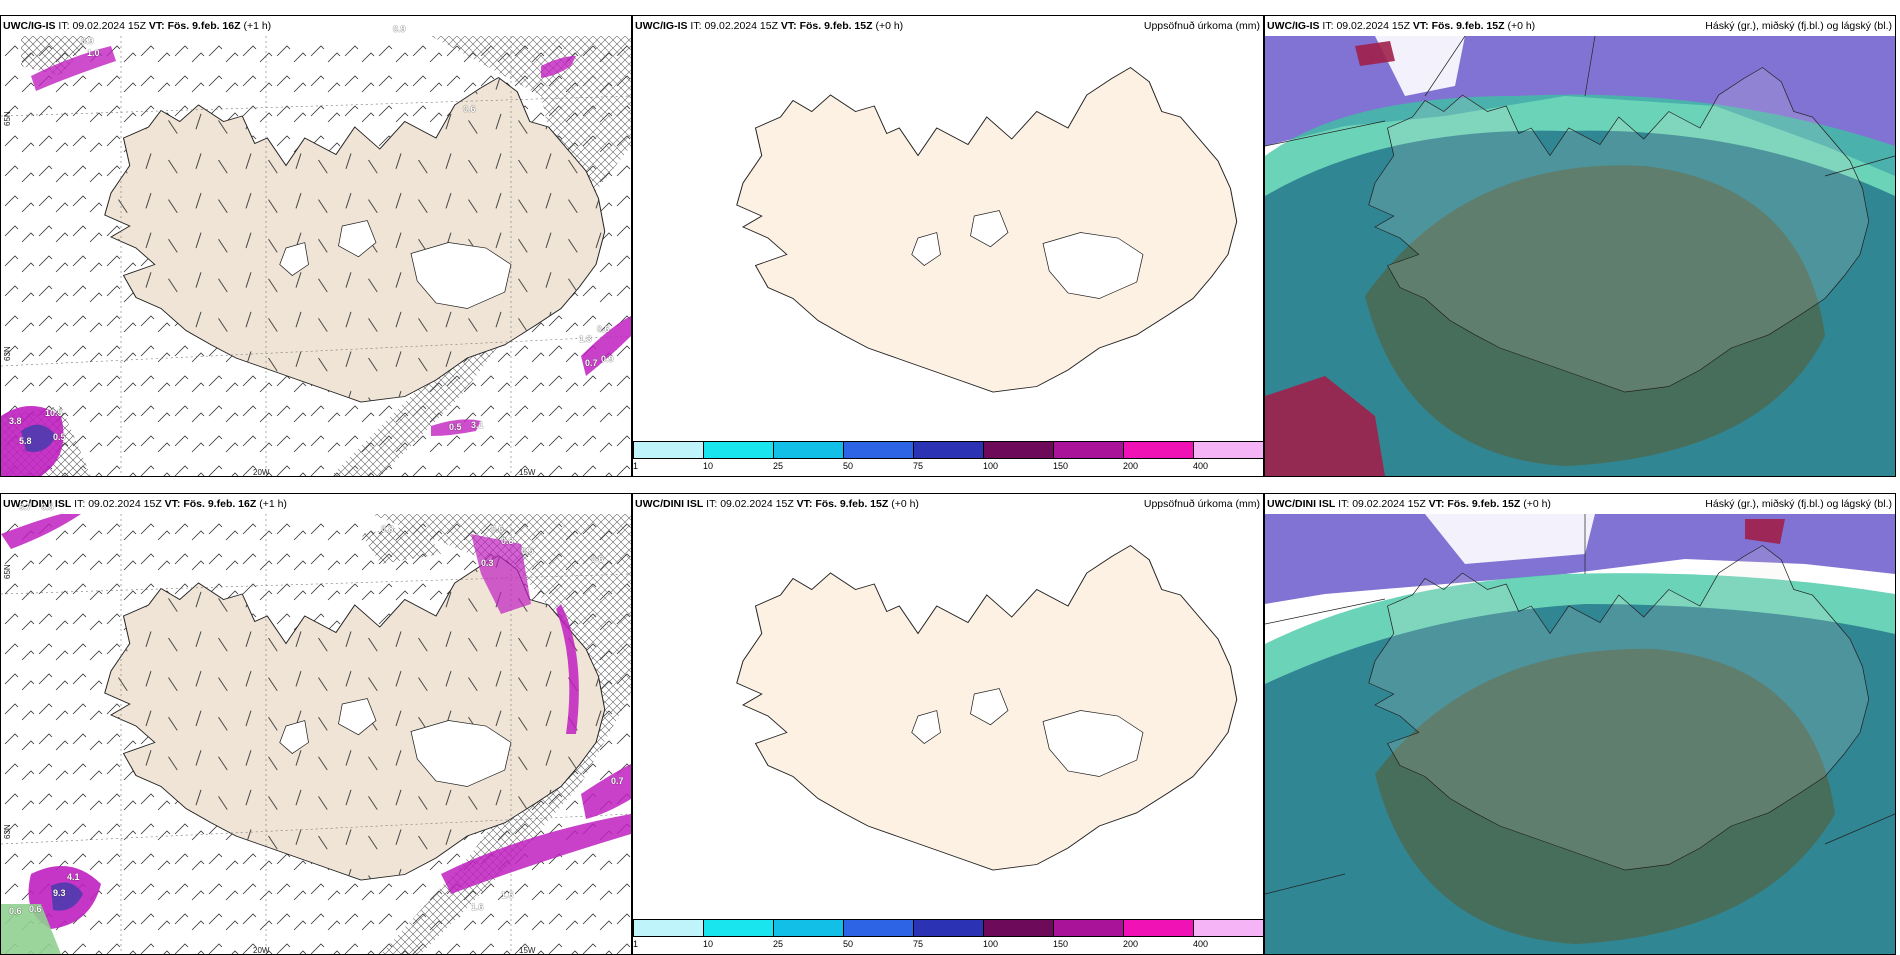  I want to click on colorbar-label: 150, so click(1061, 944).